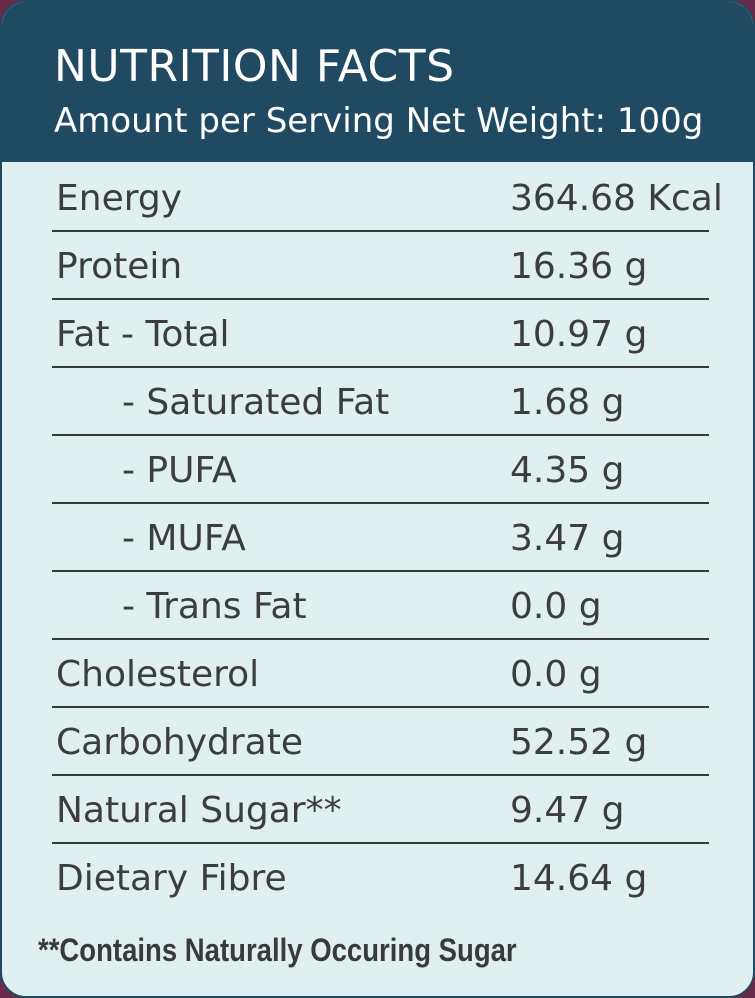 The height and width of the screenshot is (998, 755). What do you see at coordinates (254, 66) in the screenshot?
I see `nutrition-title: NUTRITION FACTS` at bounding box center [254, 66].